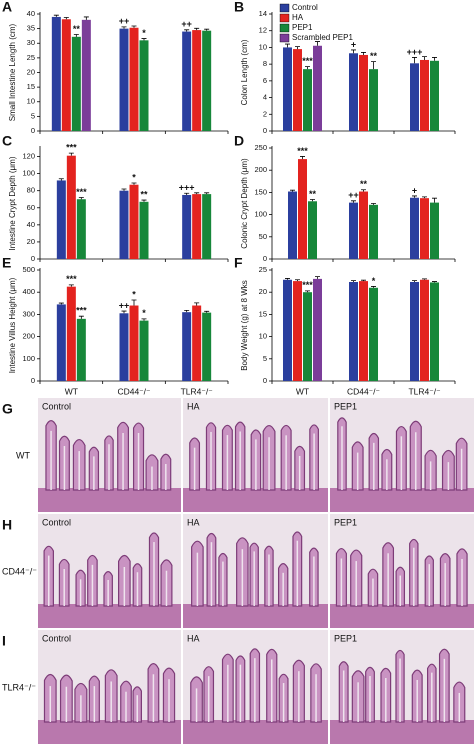 The width and height of the screenshot is (474, 746). Describe the element at coordinates (31, 224) in the screenshot. I see `y-tick-label: 40` at that location.